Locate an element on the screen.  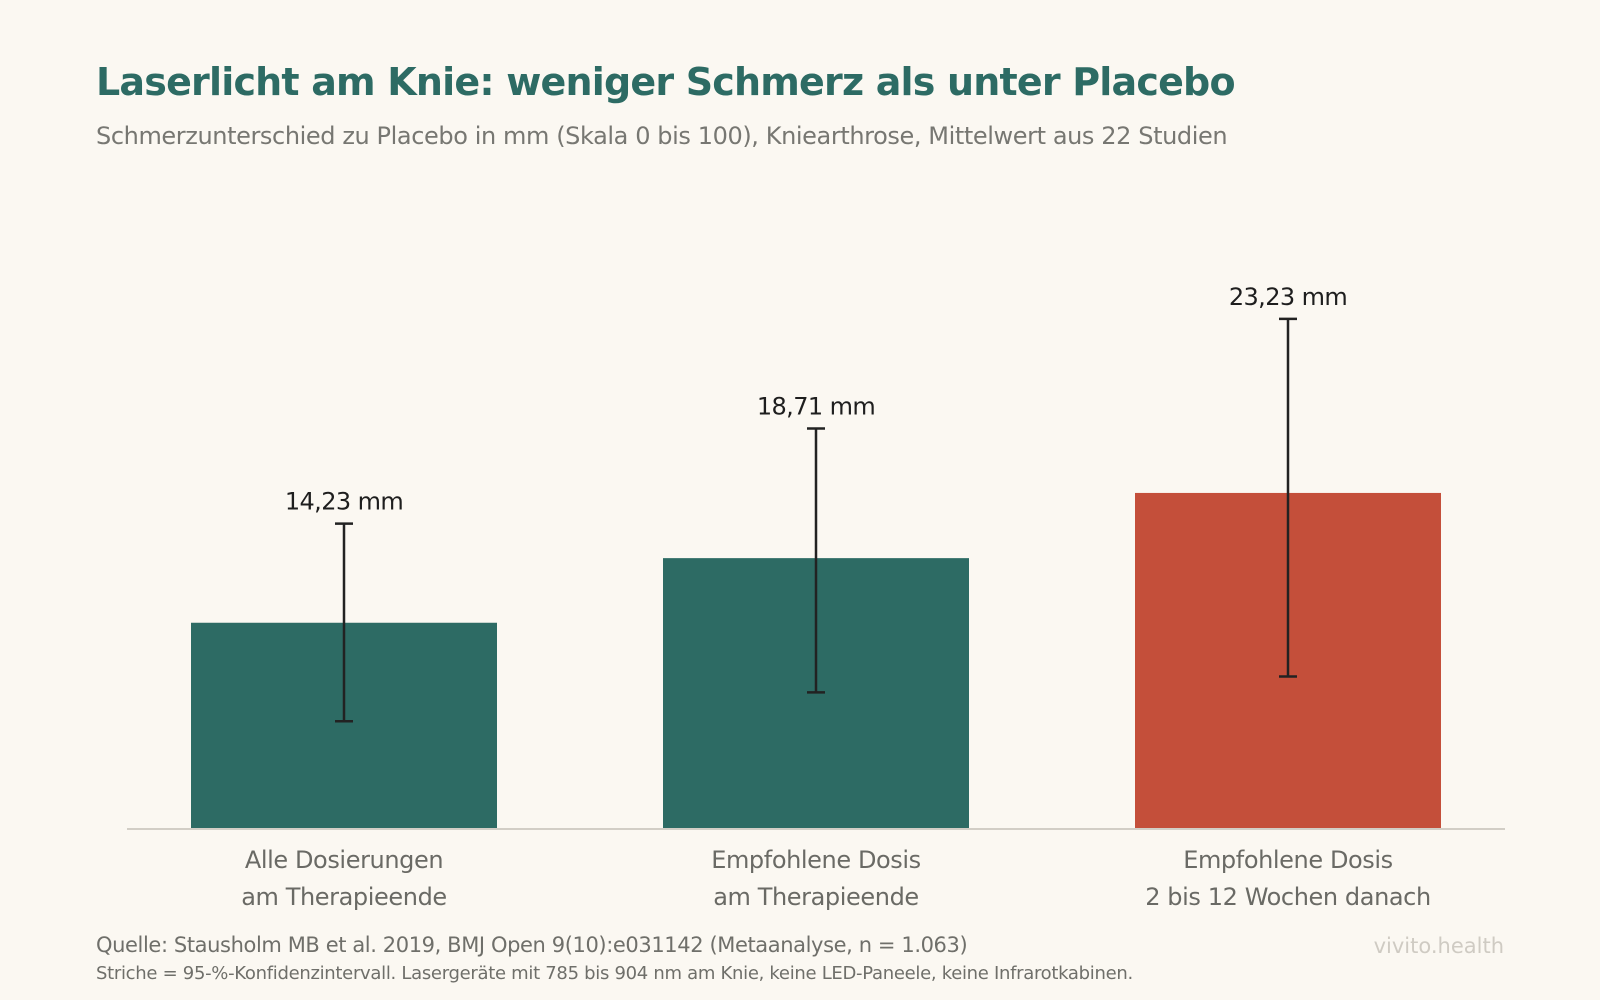
category-label-3-line-1: Empfohlene Dosis is located at coordinates (1288, 860).